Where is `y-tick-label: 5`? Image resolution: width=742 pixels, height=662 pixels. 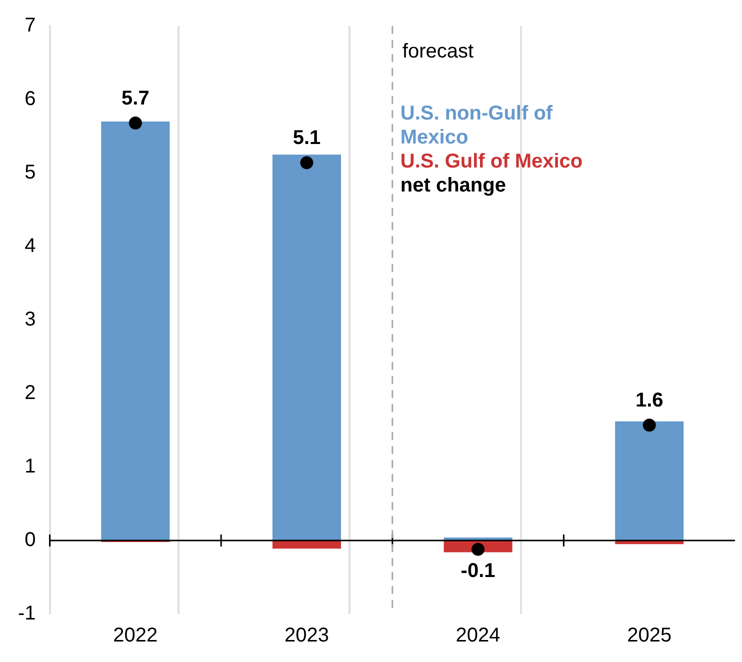
y-tick-label: 5 is located at coordinates (30, 173).